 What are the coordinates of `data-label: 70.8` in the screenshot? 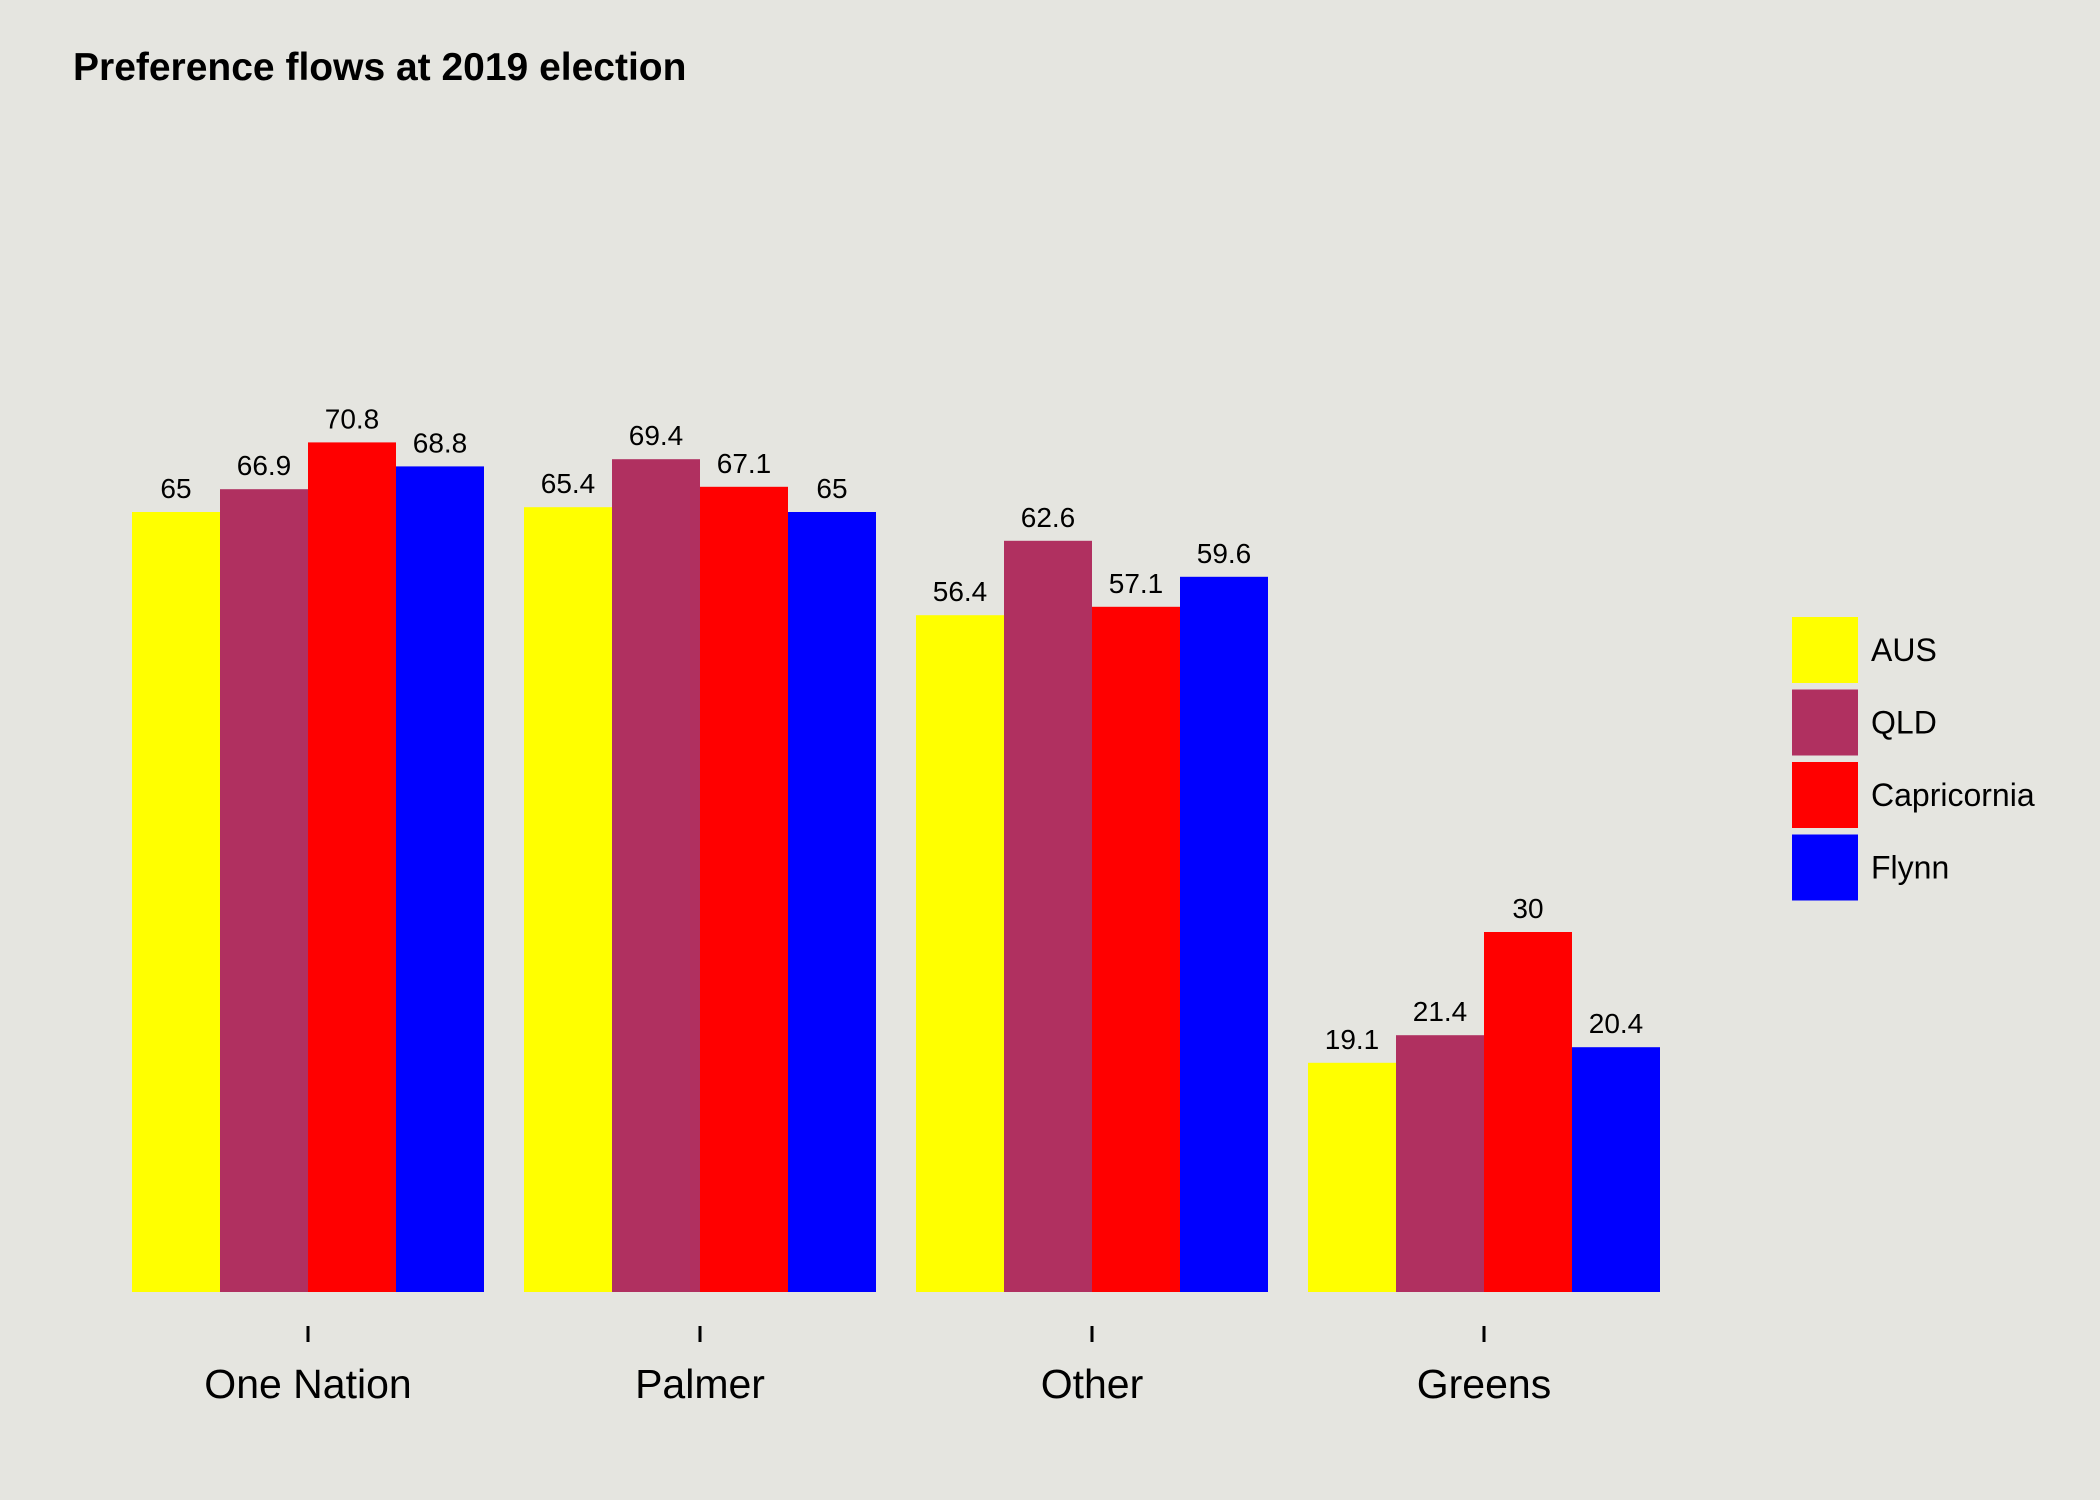 It's located at (352, 418).